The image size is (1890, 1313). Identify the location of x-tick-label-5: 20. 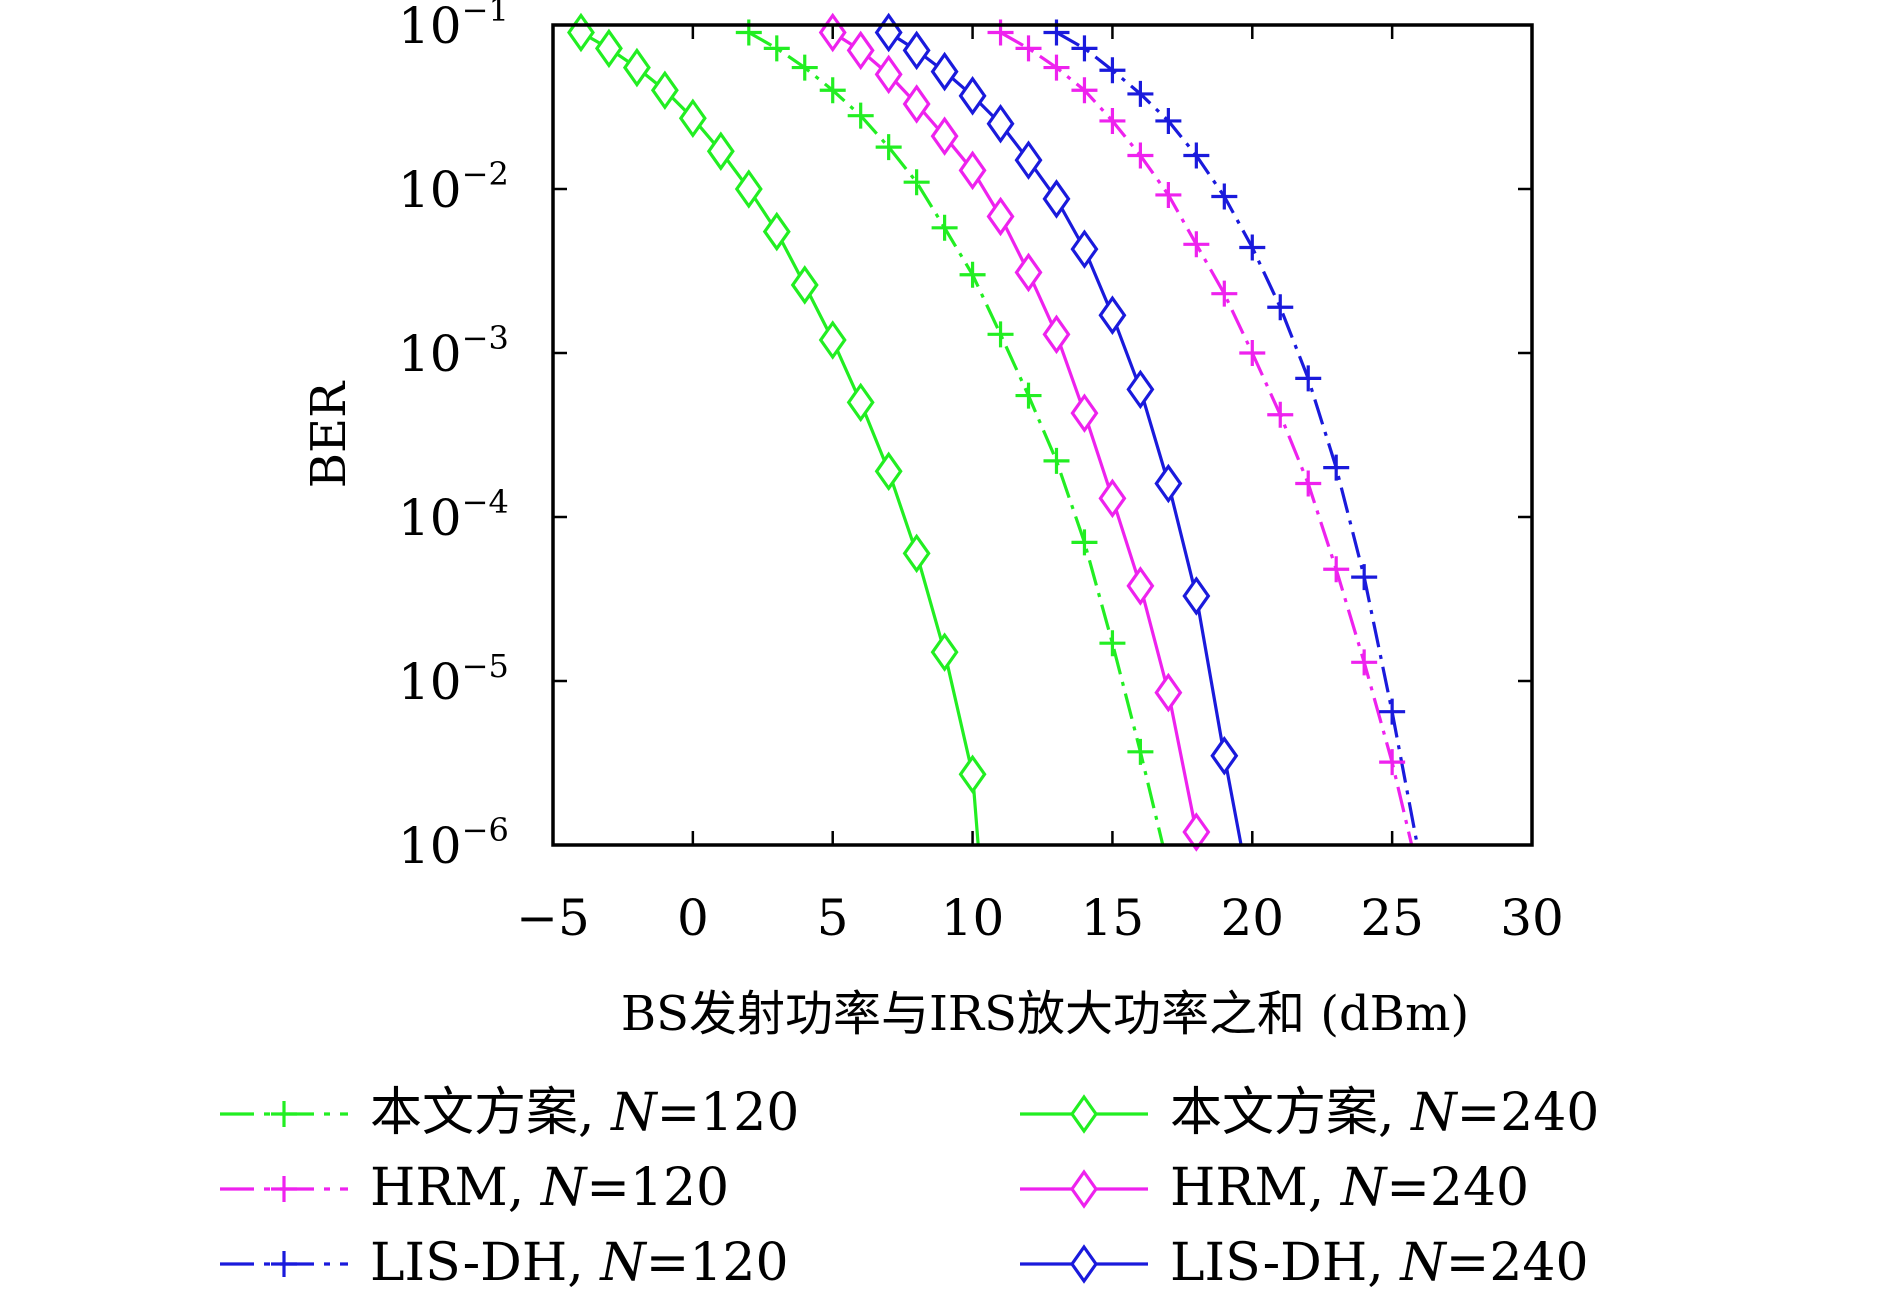
(1252, 918).